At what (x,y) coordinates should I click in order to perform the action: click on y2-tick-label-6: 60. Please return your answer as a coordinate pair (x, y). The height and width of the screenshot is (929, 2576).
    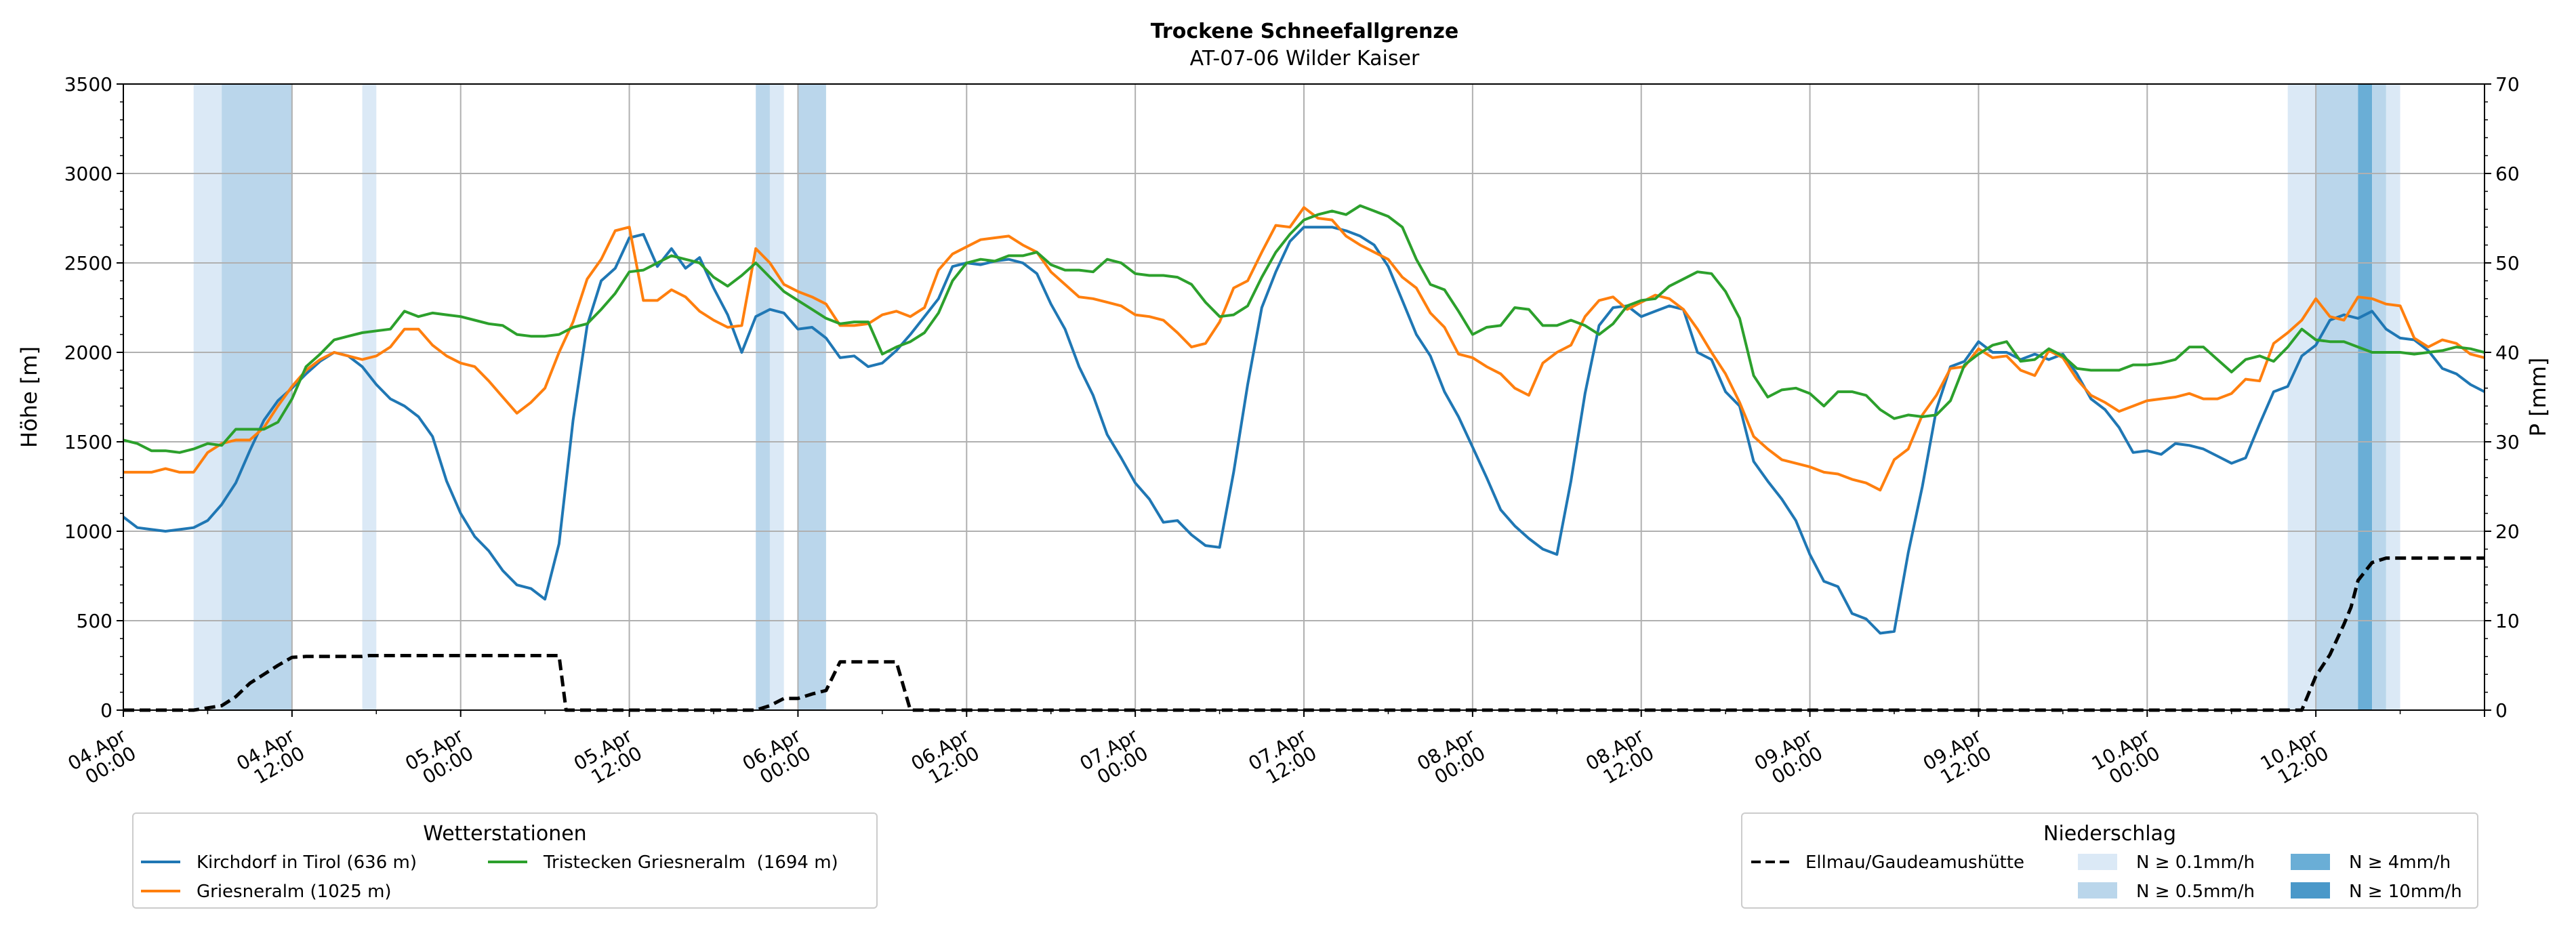
    Looking at the image, I should click on (2507, 174).